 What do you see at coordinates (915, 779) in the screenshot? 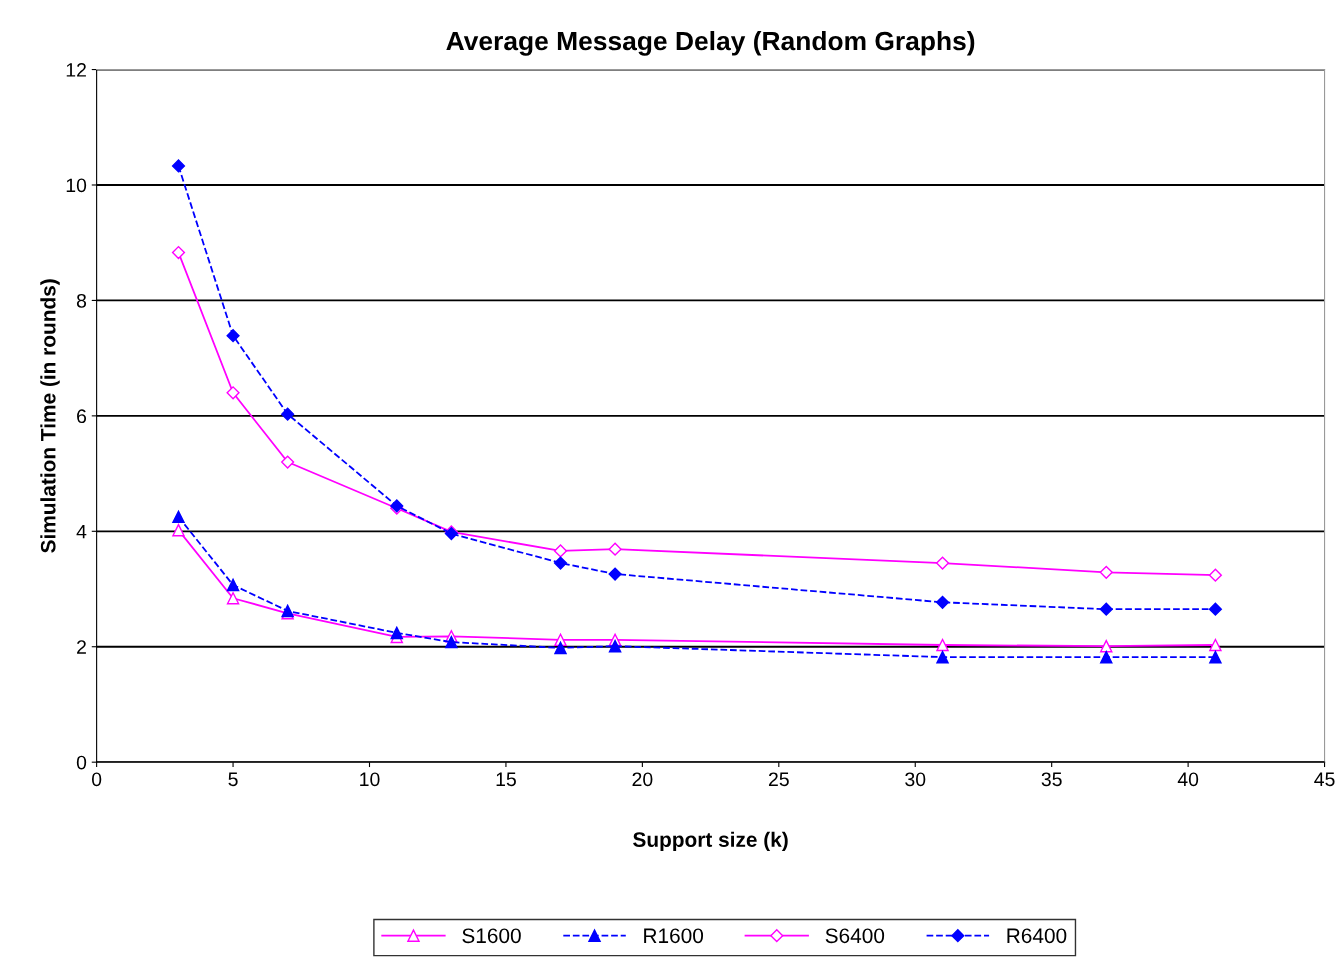
I see `x-tick-label: 30` at bounding box center [915, 779].